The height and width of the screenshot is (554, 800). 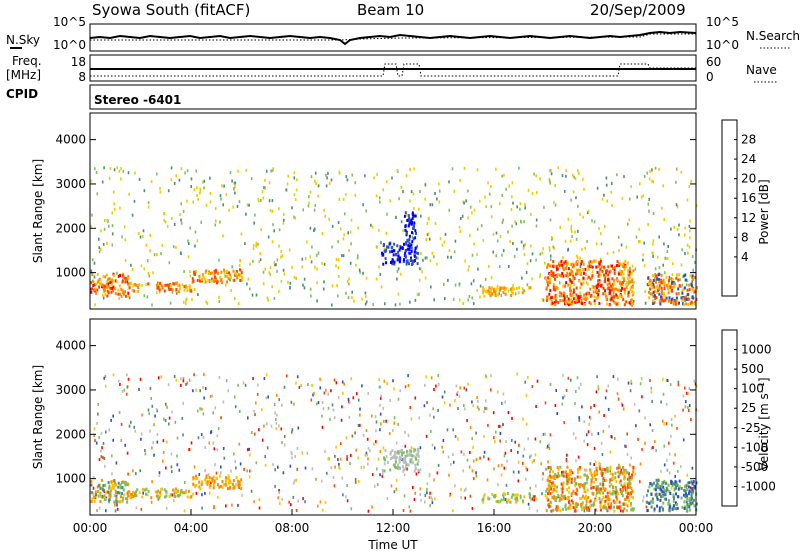 I want to click on colorbar-tick-label: 12, so click(x=748, y=218).